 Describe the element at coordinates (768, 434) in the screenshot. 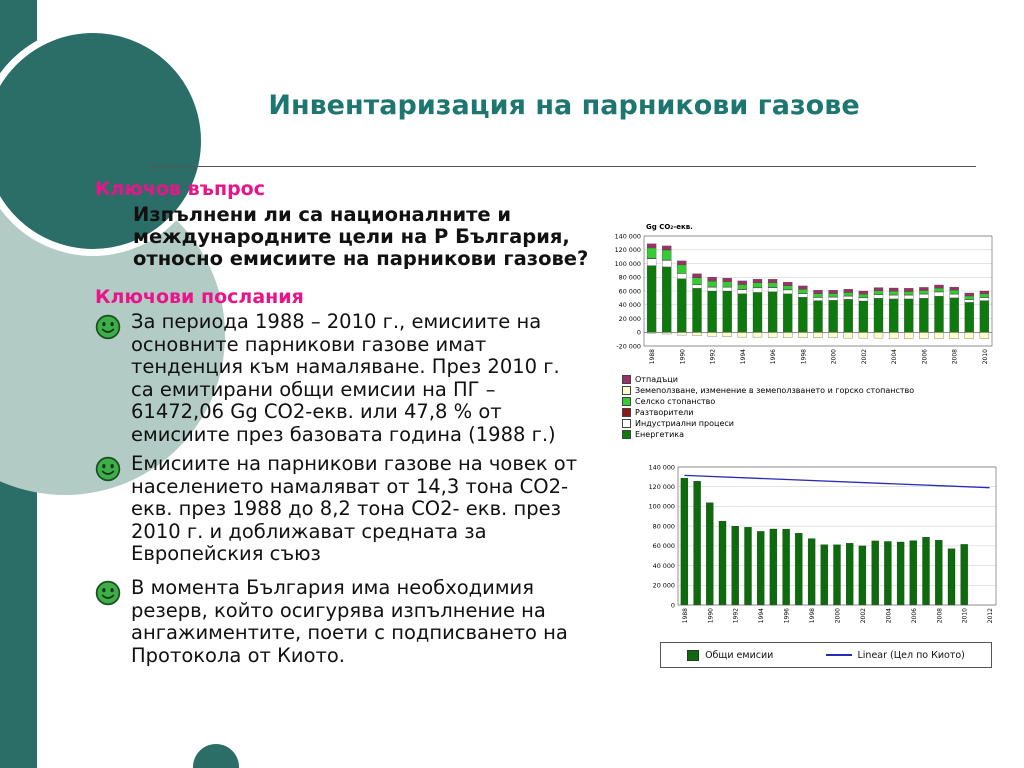

I see `legend-item: Енергетика` at that location.